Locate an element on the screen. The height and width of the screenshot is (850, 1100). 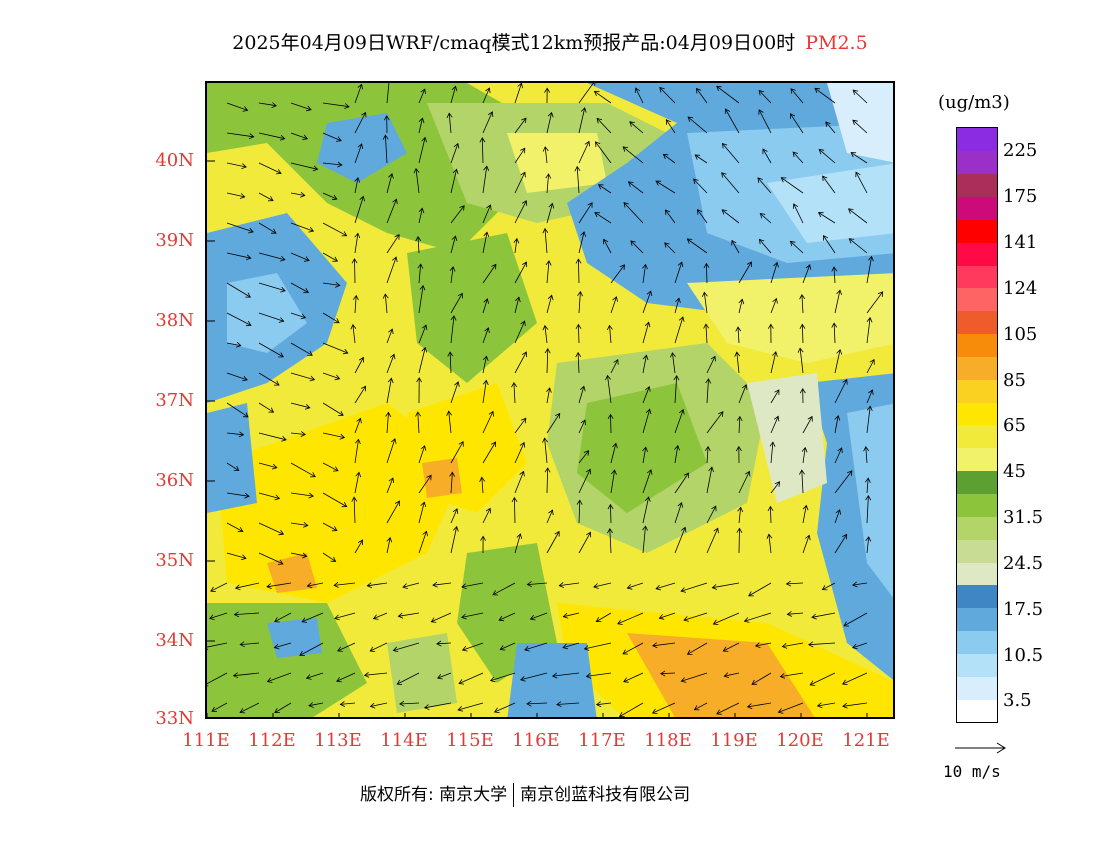
lon-label: 113E is located at coordinates (338, 740).